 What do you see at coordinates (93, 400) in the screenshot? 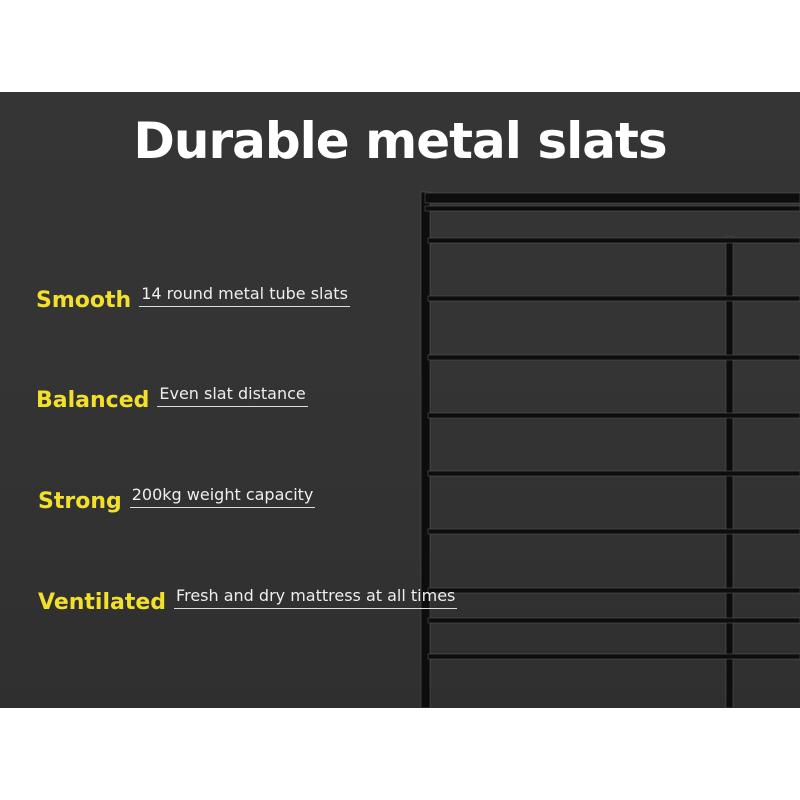
I see `feature-label: Balanced` at bounding box center [93, 400].